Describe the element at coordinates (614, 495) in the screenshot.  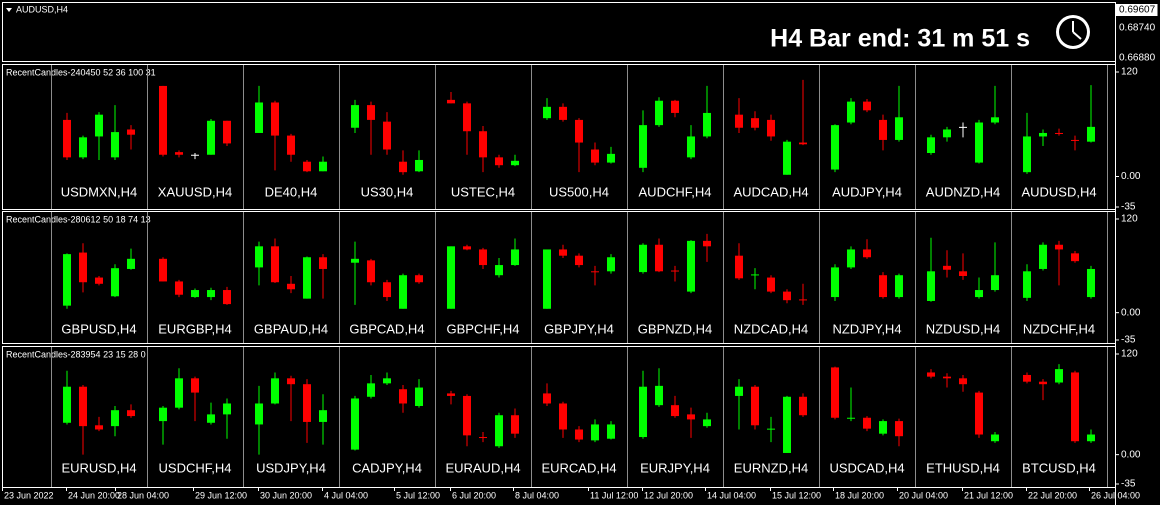
I see `time-label: 11 Jul 12:00` at that location.